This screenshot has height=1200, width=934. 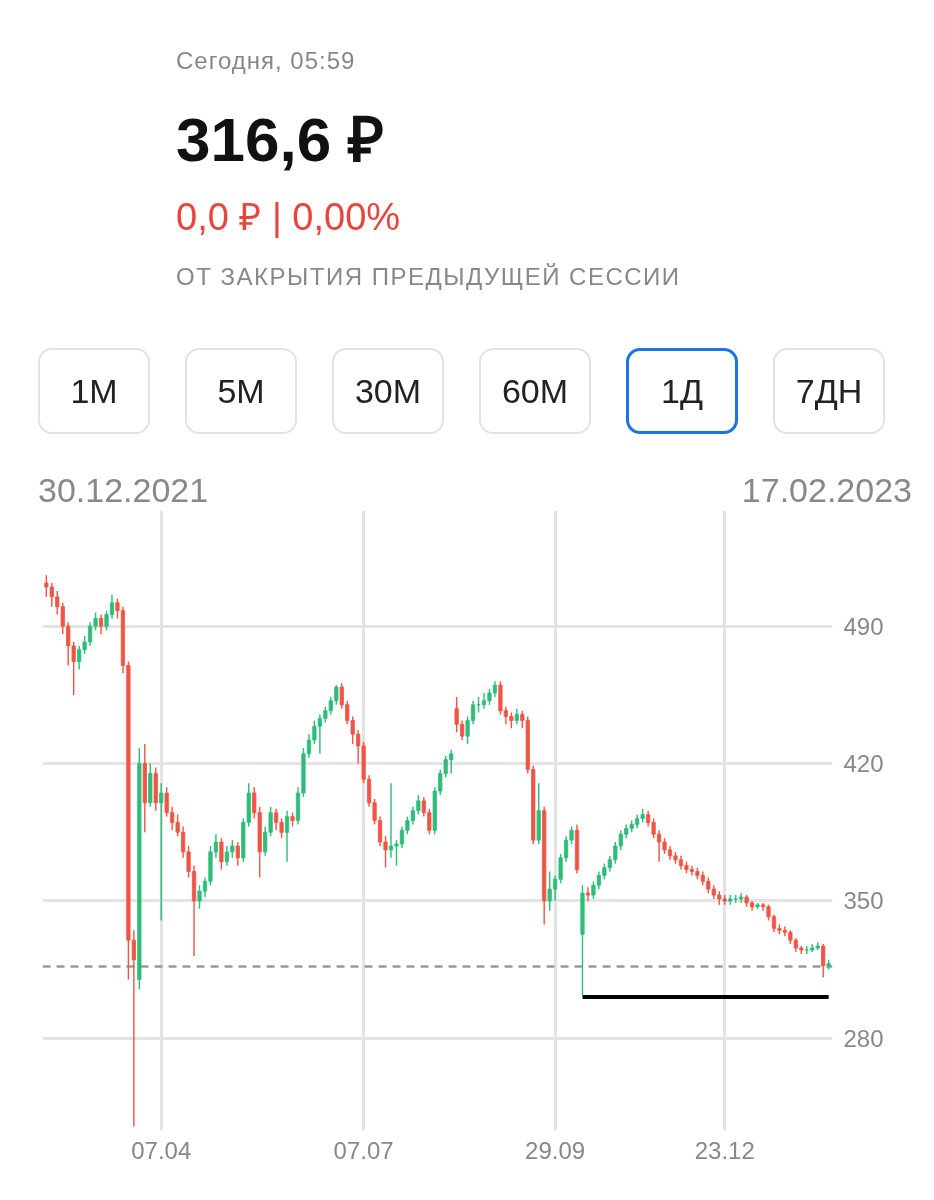 What do you see at coordinates (241, 391) in the screenshot?
I see `text: 5М` at bounding box center [241, 391].